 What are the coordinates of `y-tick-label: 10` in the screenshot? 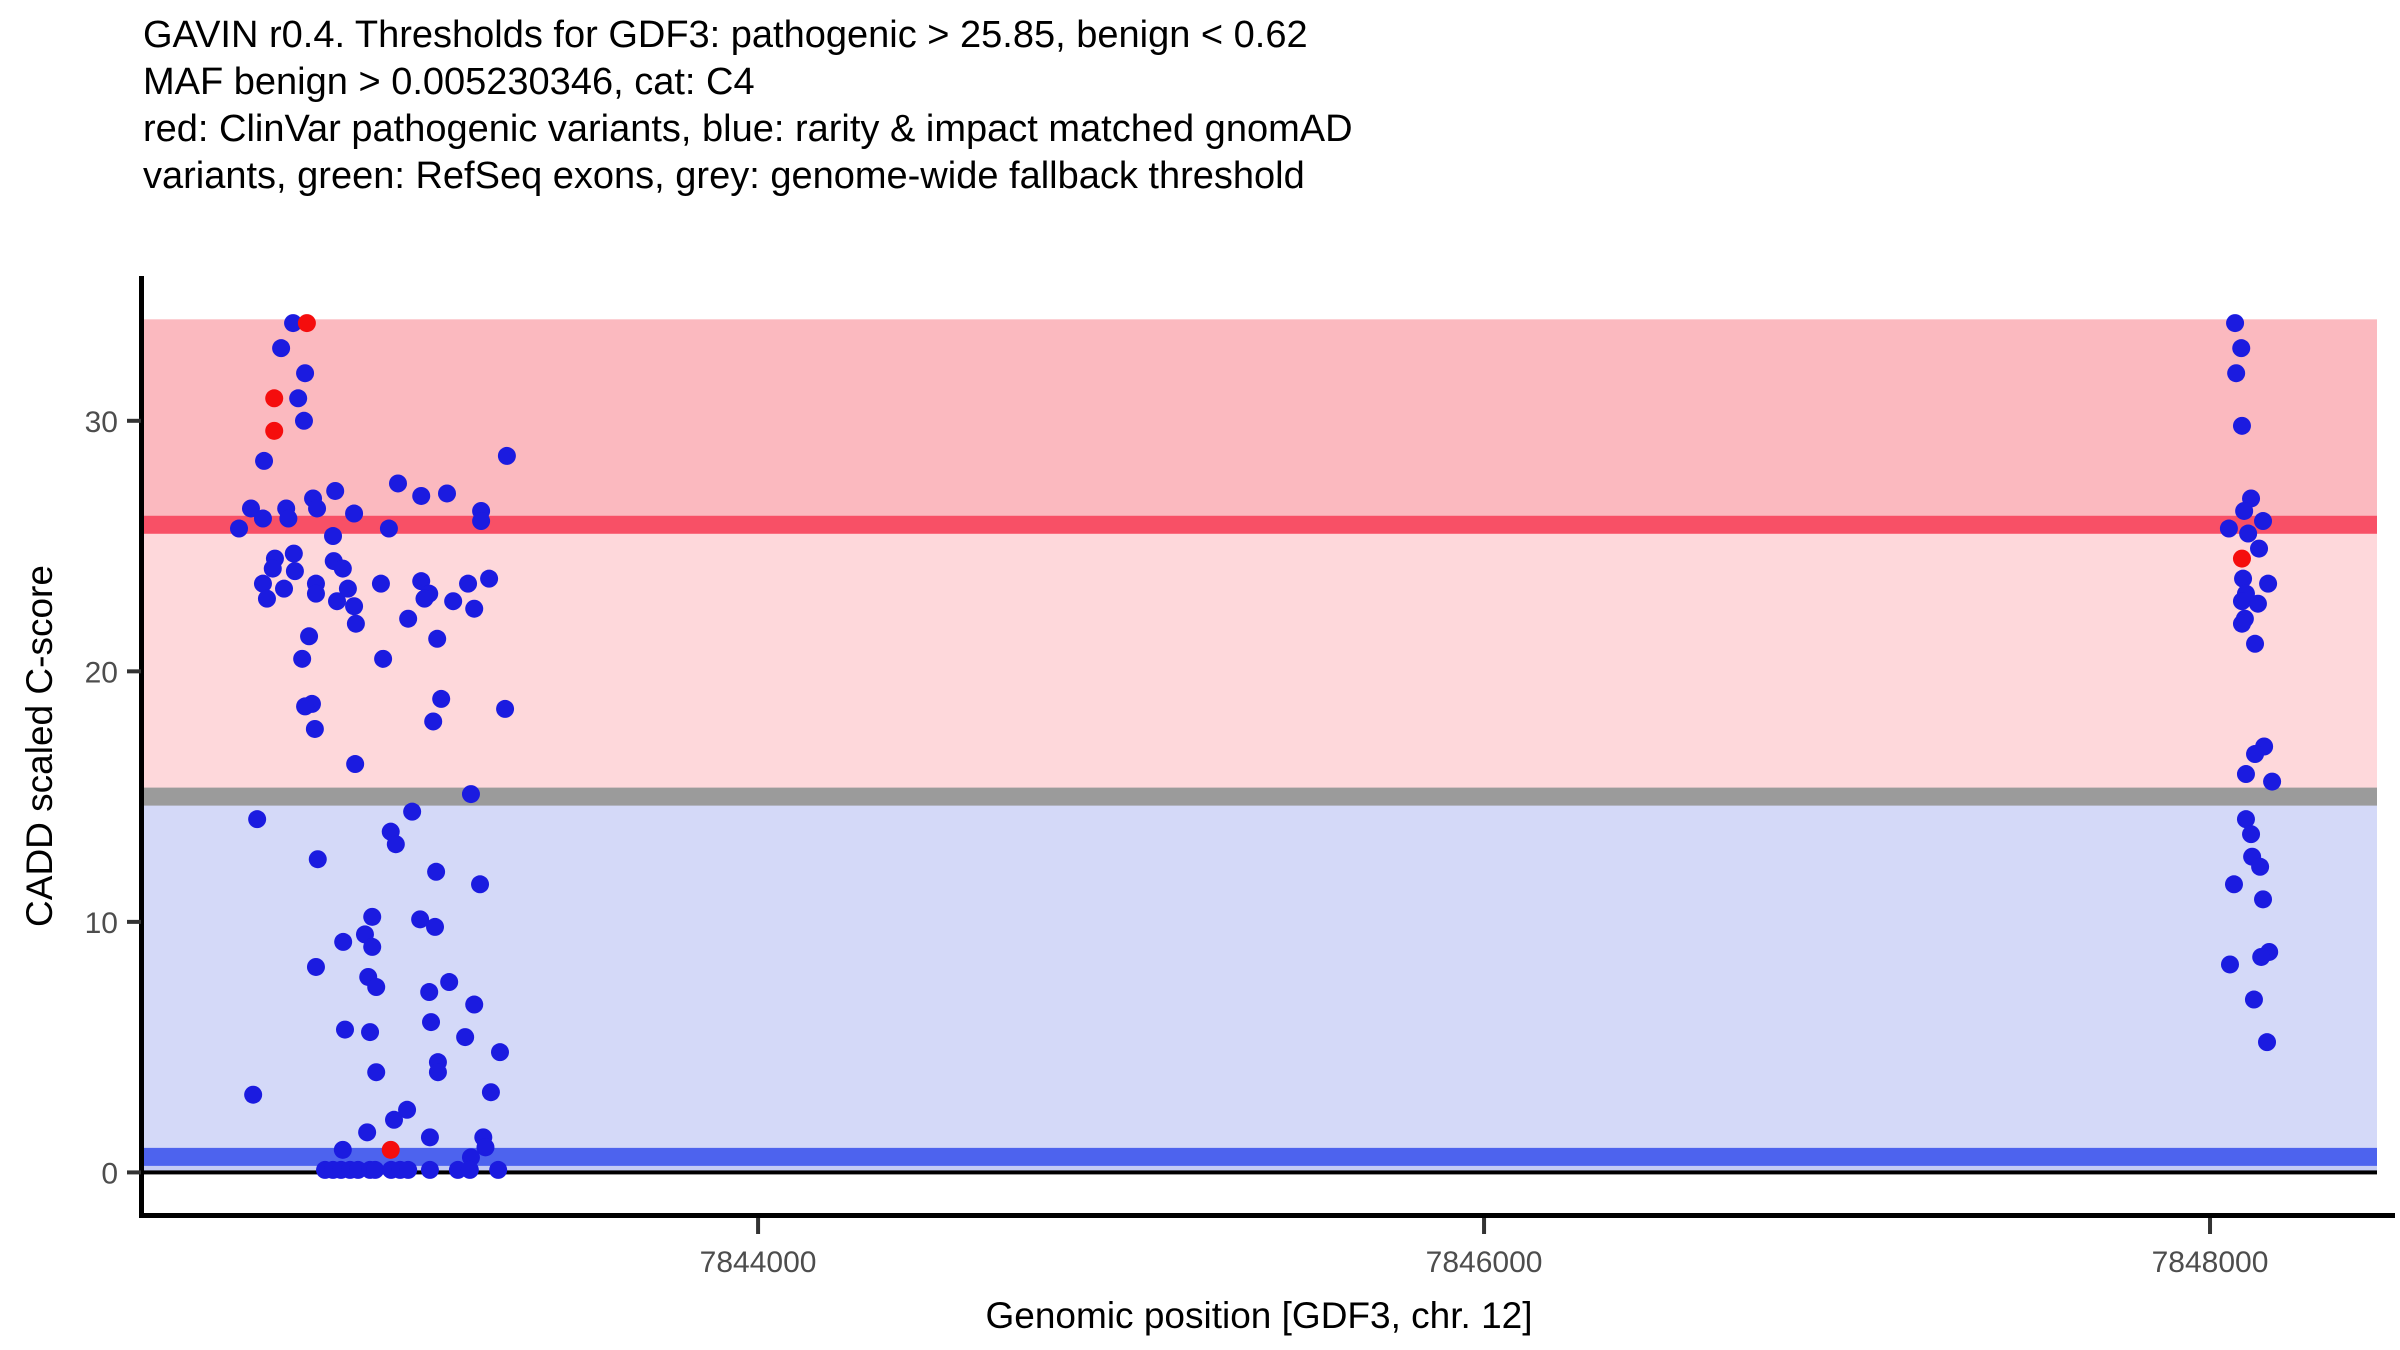 It's located at (101, 923).